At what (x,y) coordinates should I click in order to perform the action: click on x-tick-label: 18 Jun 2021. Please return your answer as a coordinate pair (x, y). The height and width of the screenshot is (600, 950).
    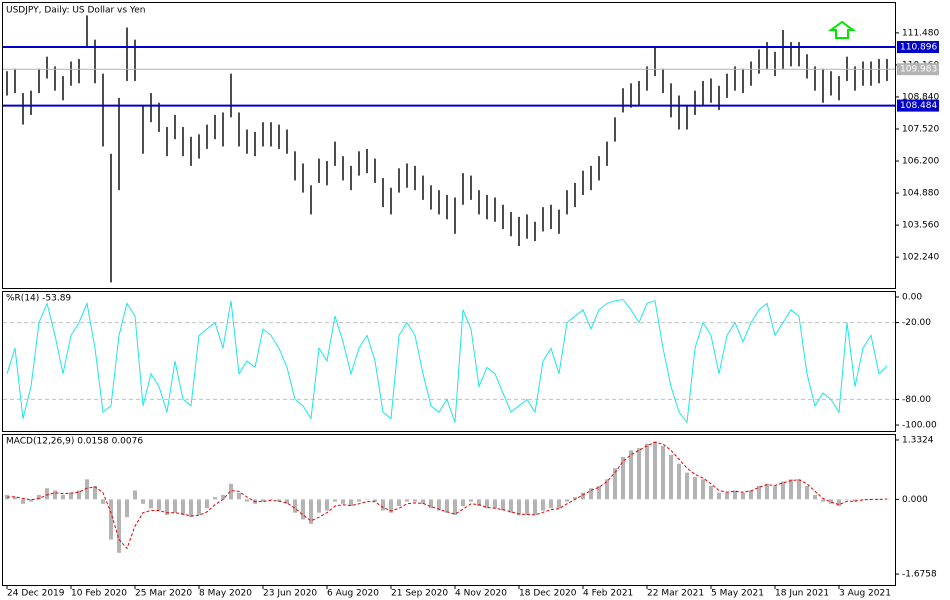
    Looking at the image, I should click on (802, 594).